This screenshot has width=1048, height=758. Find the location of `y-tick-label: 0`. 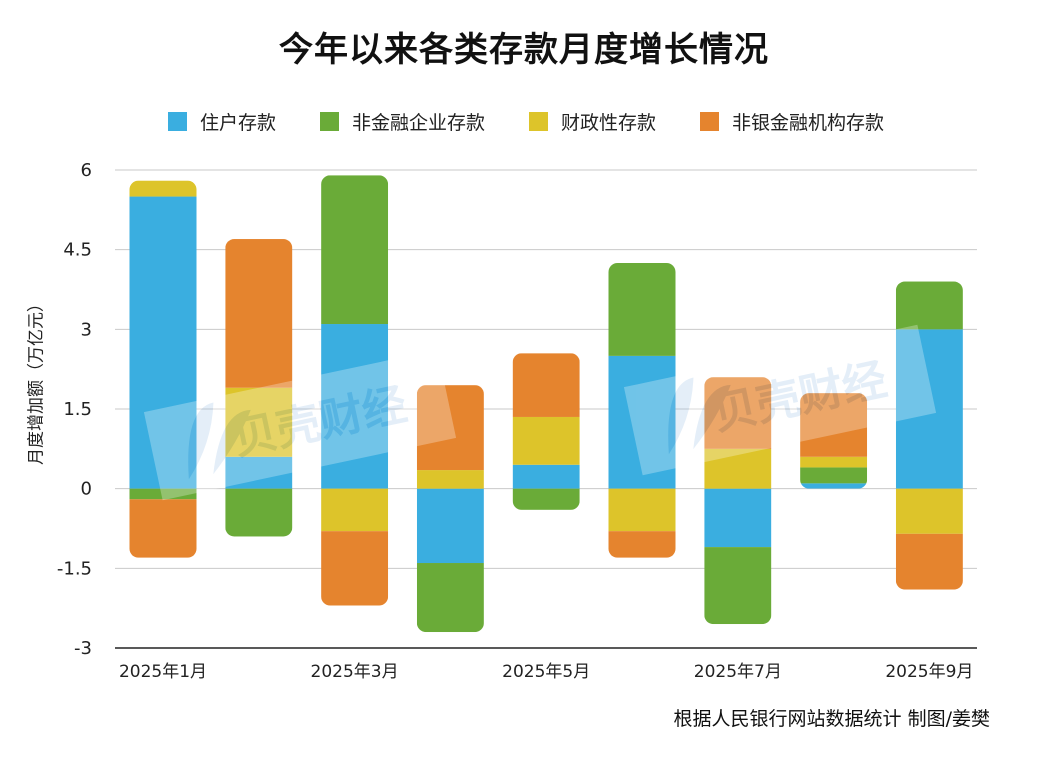

y-tick-label: 0 is located at coordinates (86, 489).